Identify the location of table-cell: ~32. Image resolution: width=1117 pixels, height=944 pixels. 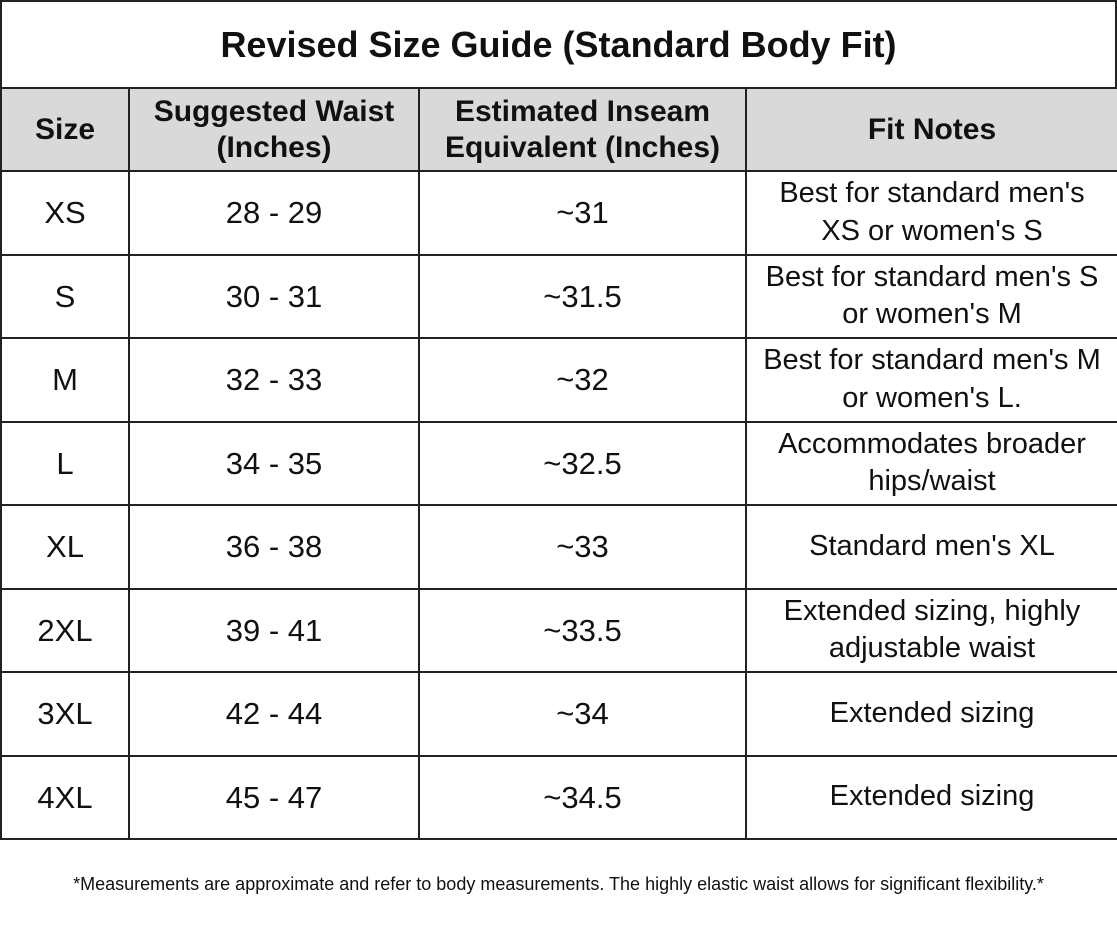
(582, 380).